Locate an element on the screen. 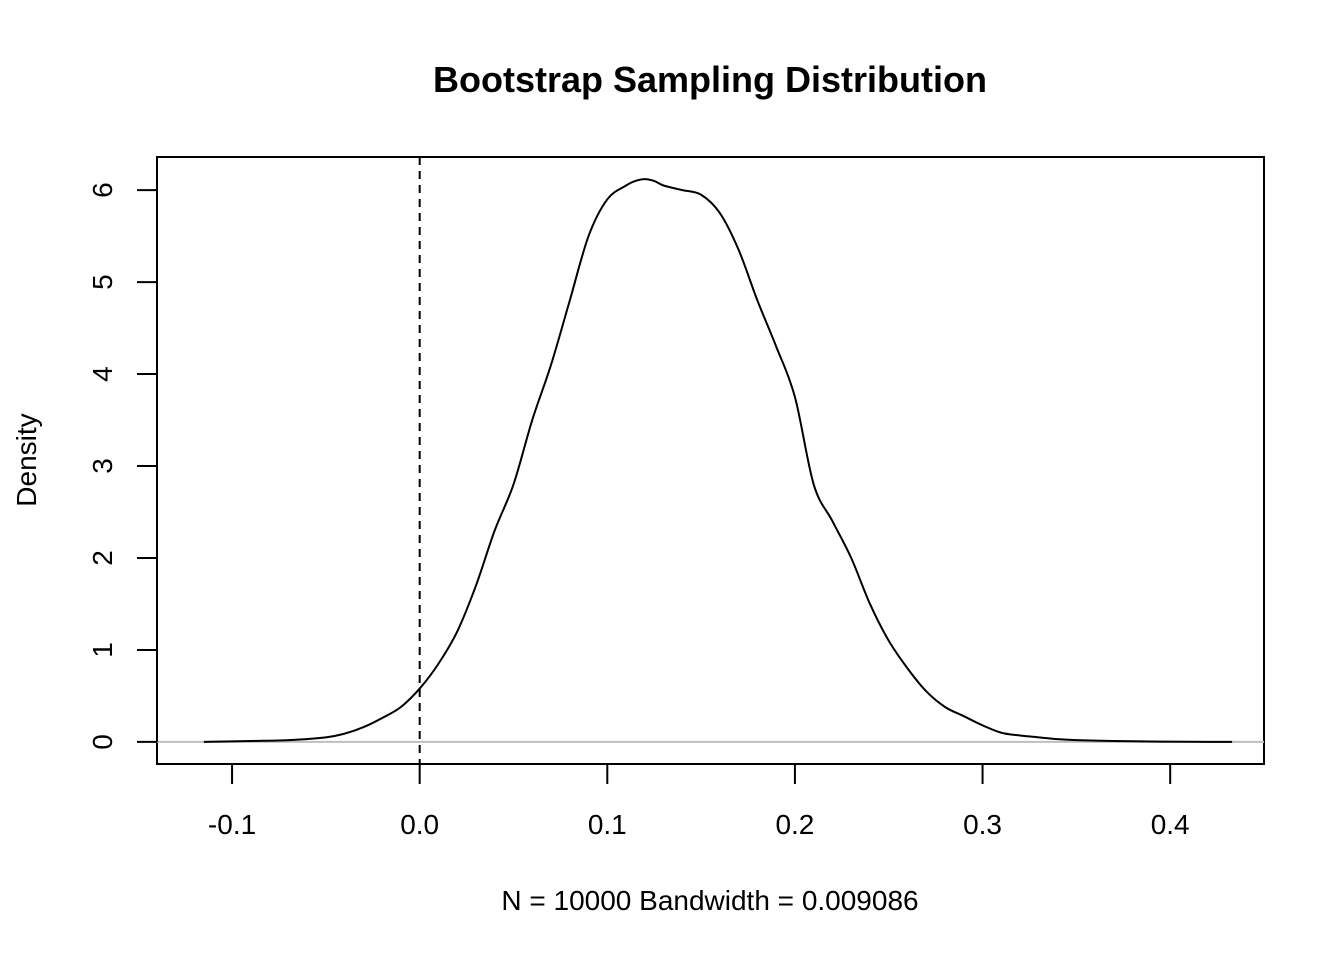  x-tick-label: 0.1 is located at coordinates (607, 824).